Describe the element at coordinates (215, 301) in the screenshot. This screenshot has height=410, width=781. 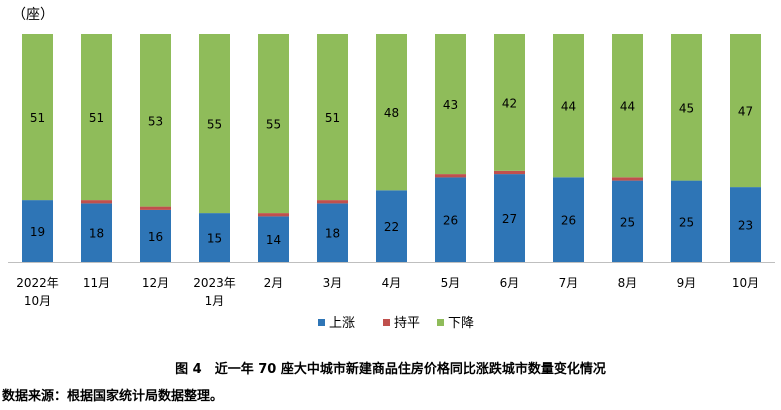
I see `x-tick-label-3-1: 1月` at that location.